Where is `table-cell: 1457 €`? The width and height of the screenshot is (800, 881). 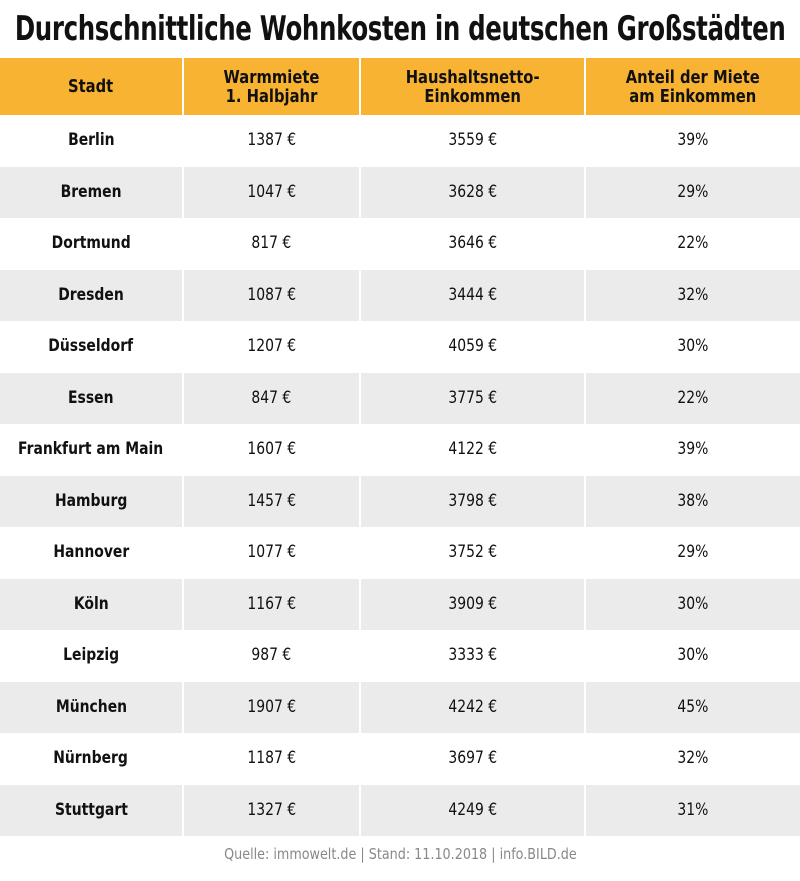
table-cell: 1457 € is located at coordinates (272, 501).